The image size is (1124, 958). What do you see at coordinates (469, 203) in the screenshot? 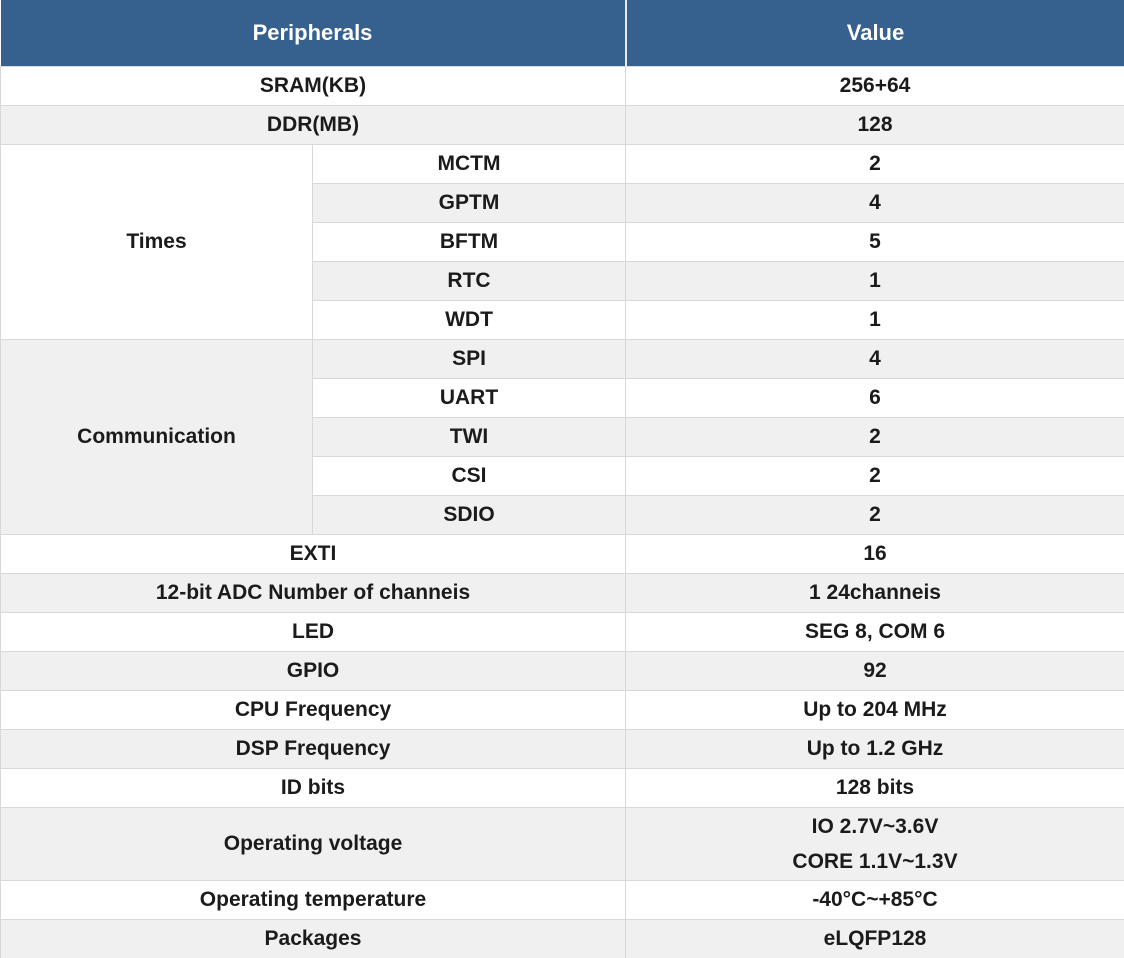
I see `row-label: GPTM` at bounding box center [469, 203].